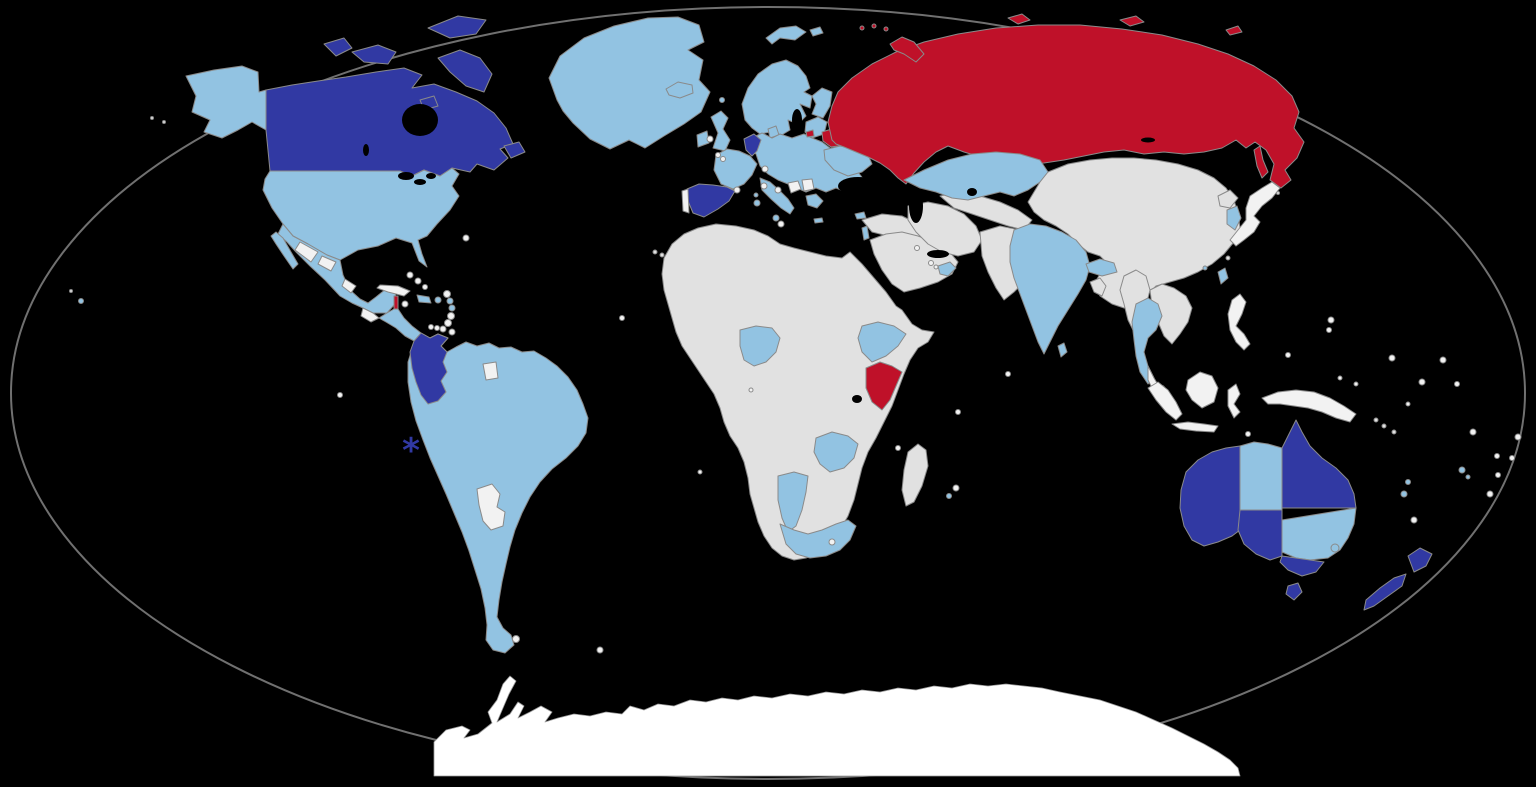 The height and width of the screenshot is (787, 1536). Describe the element at coordinates (737, 190) in the screenshot. I see `region-andorra` at that location.